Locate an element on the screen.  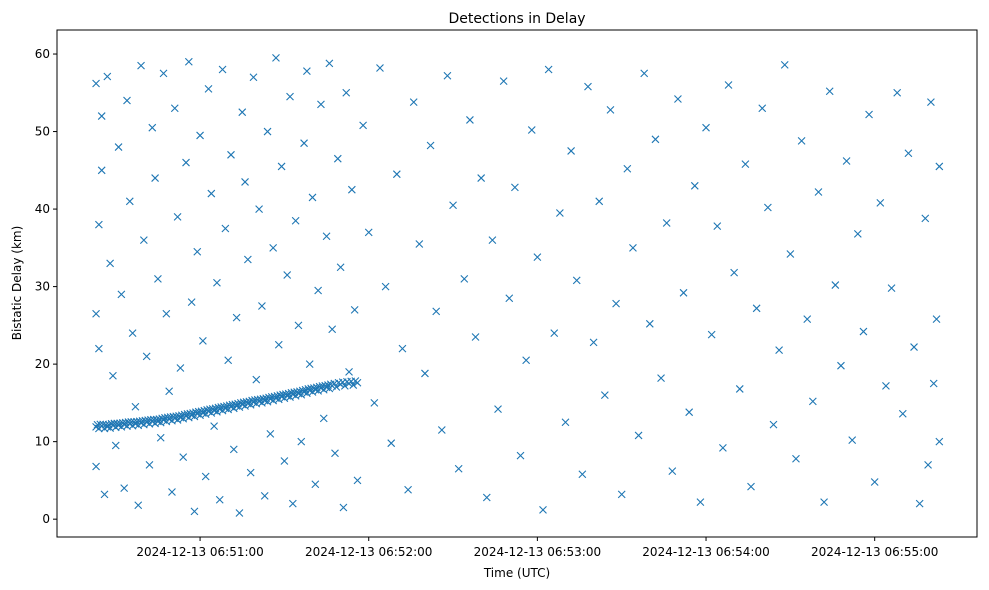
x-tick-label: 2024-12-13 06:52:00 is located at coordinates (368, 552).